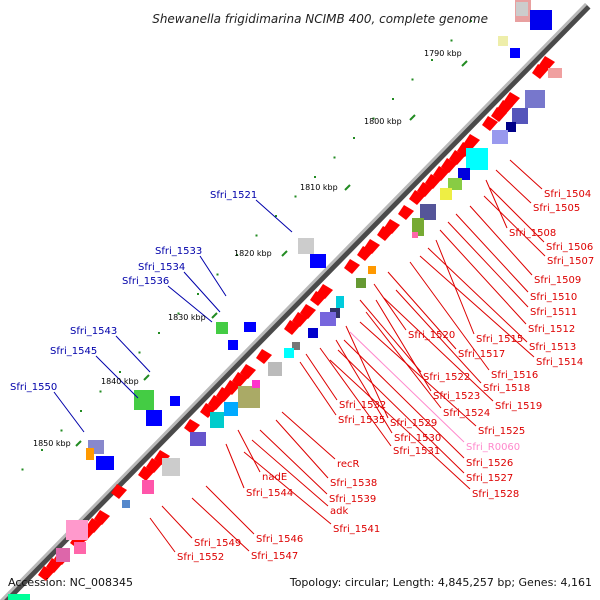 The image size is (600, 600). I want to click on gene-label: Sfri_1527, so click(489, 478).